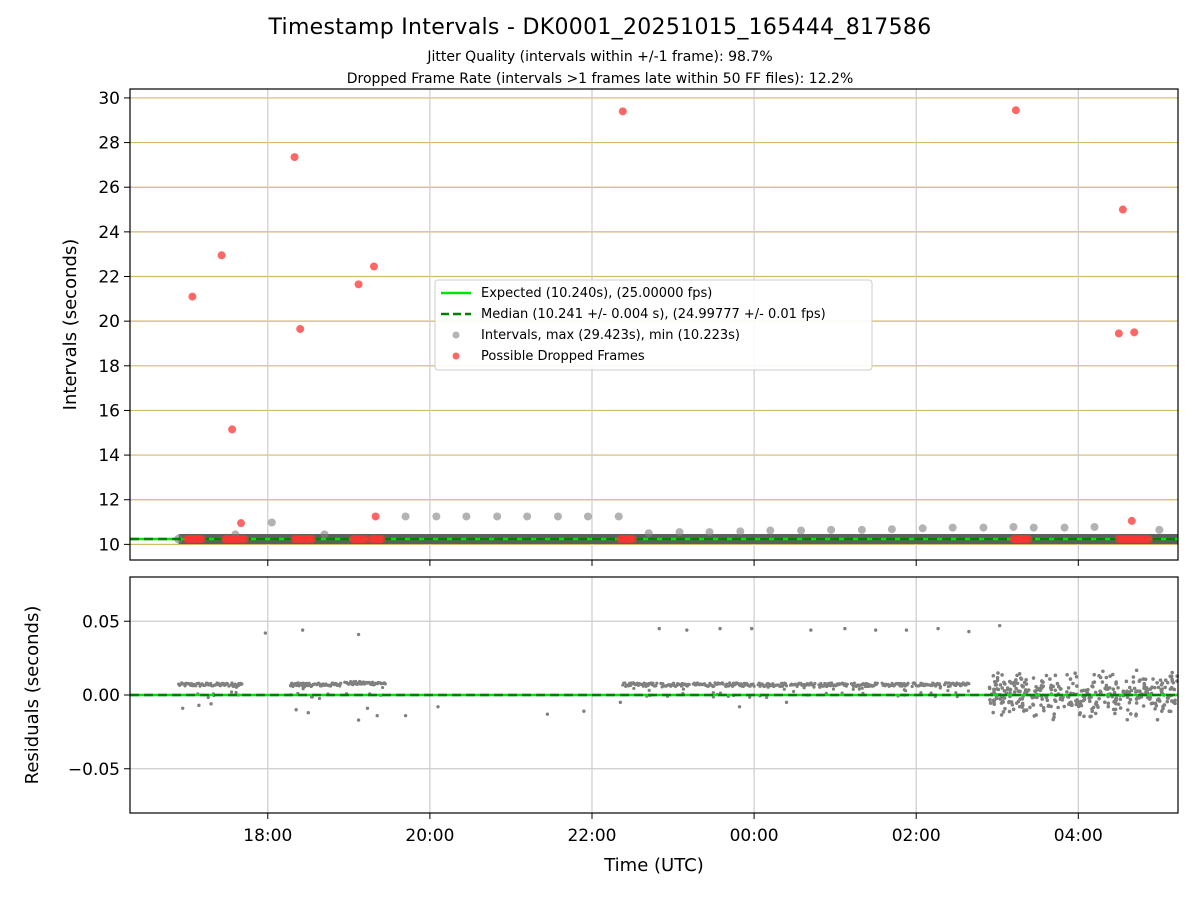  Describe the element at coordinates (109, 367) in the screenshot. I see `top-y-tick-label: 18` at that location.